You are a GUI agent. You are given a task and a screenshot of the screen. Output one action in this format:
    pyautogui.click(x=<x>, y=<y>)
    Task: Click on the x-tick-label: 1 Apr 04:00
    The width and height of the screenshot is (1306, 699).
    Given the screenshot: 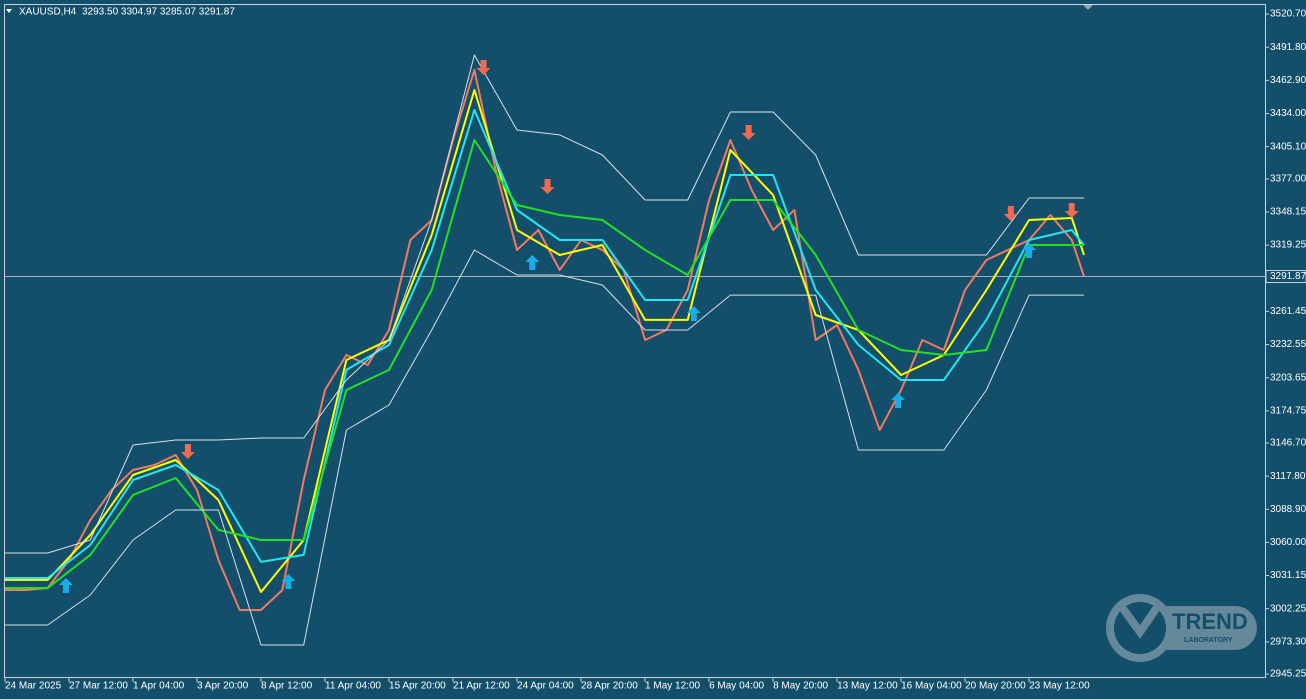 What is the action you would take?
    pyautogui.click(x=159, y=686)
    